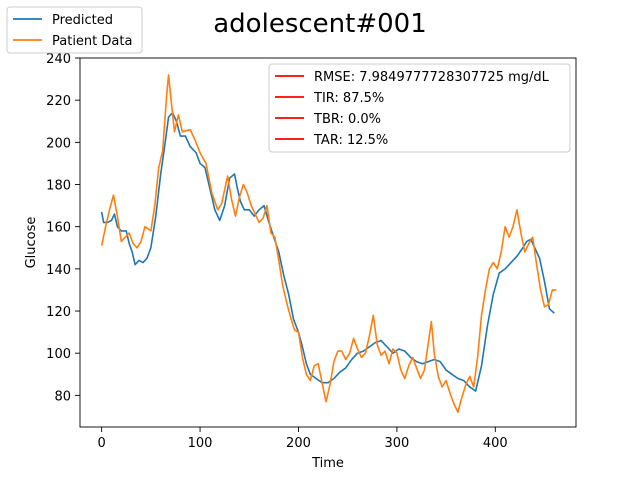 The width and height of the screenshot is (640, 480). What do you see at coordinates (495, 443) in the screenshot?
I see `x-tick-label: 400` at bounding box center [495, 443].